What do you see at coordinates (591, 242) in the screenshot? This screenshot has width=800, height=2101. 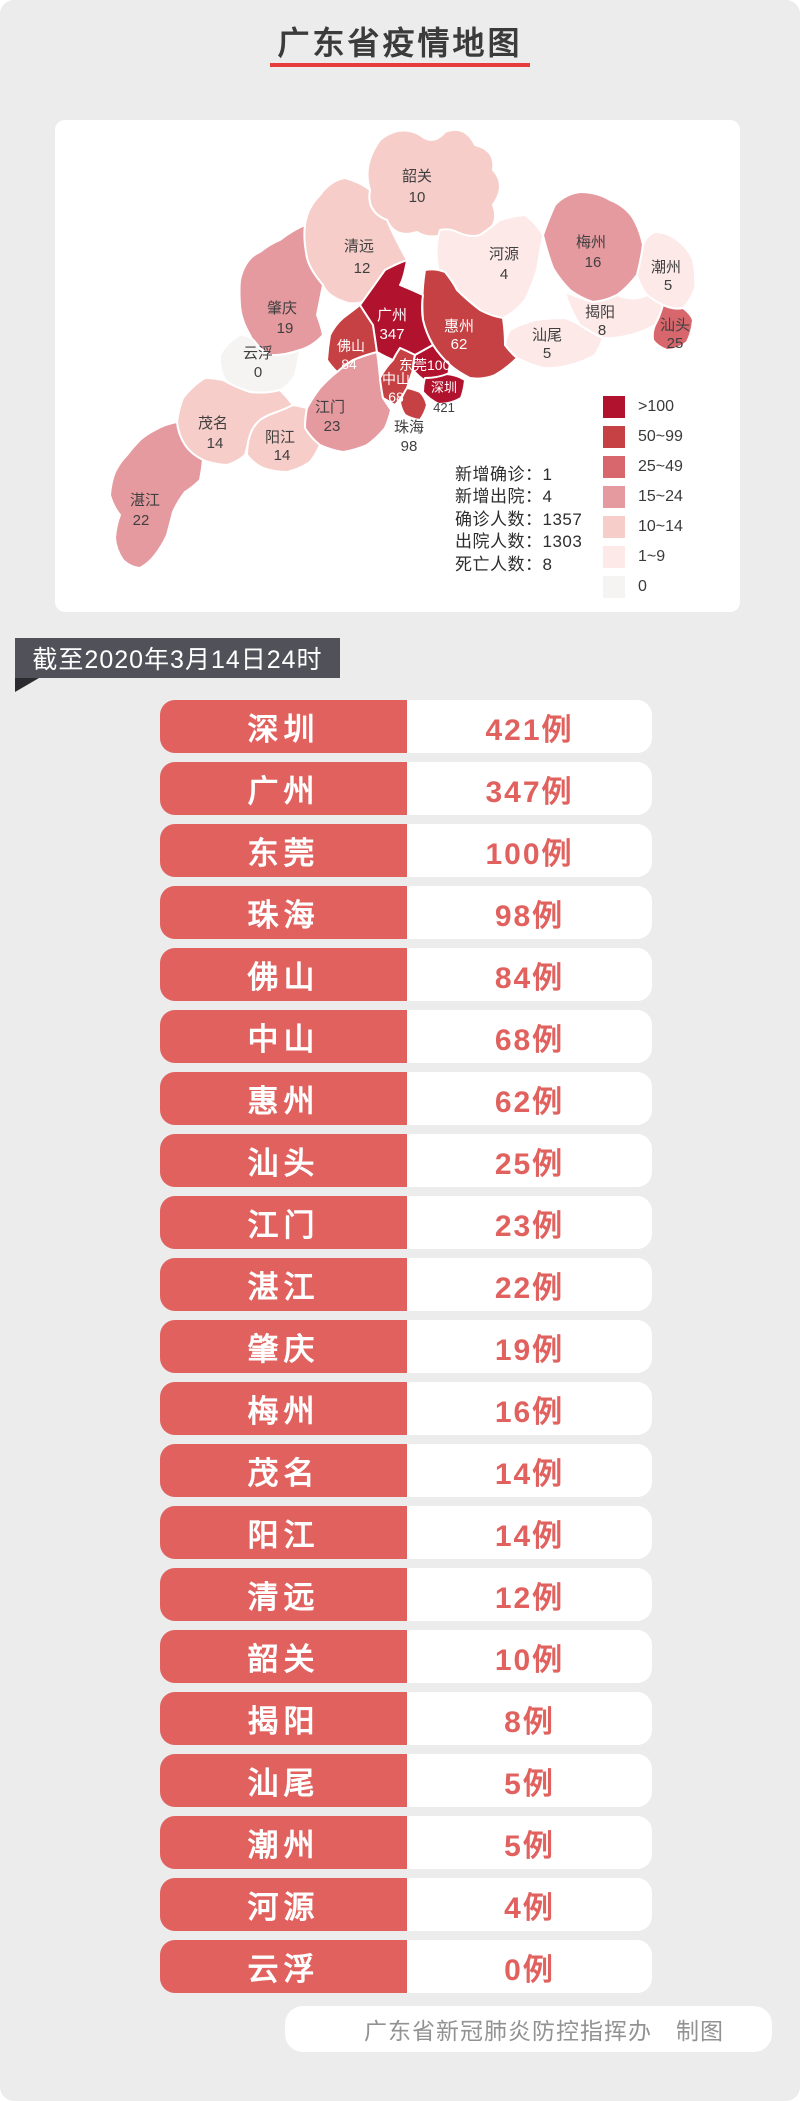 I see `region-name: 梅州` at bounding box center [591, 242].